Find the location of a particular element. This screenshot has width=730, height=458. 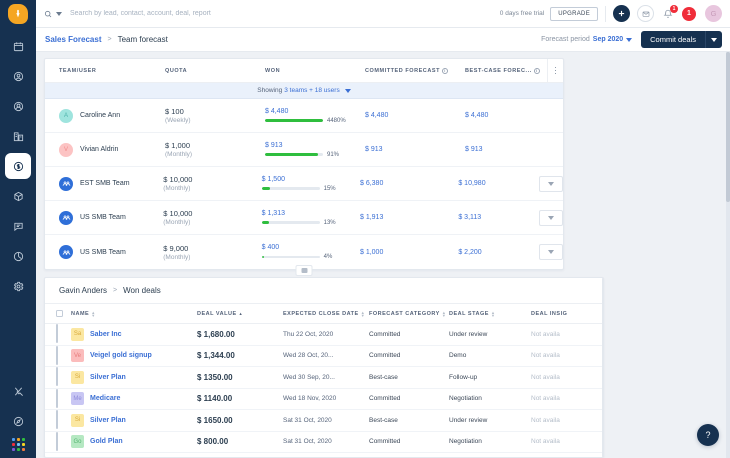

column-header-forecast-category: FORECAST CATEGORY ▲ ▼ is located at coordinates (409, 313).